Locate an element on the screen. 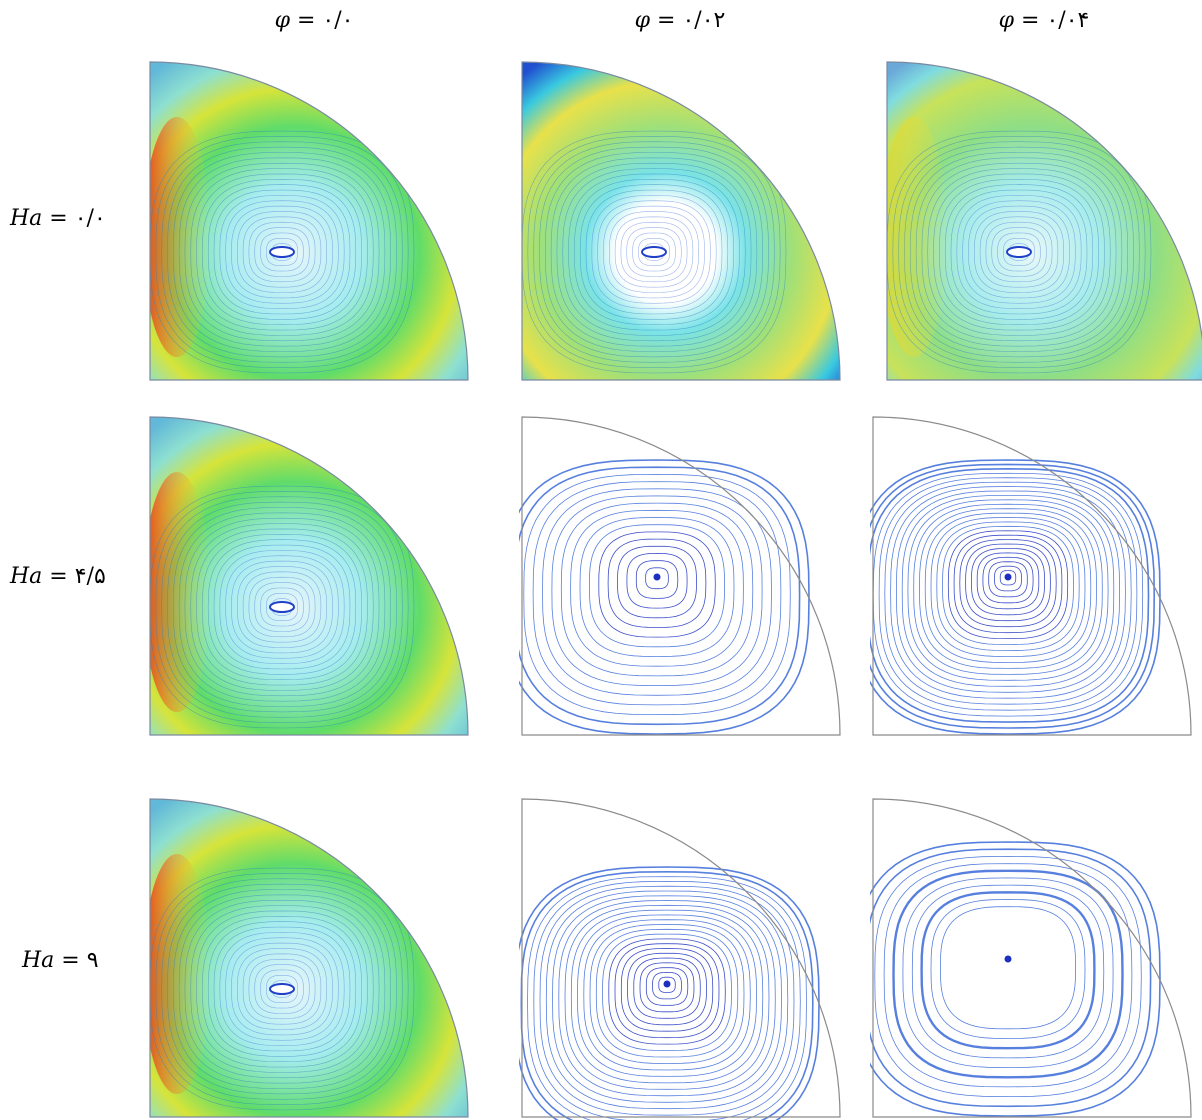 This screenshot has height=1120, width=1202. phi-value: ۰/۰۲ is located at coordinates (704, 20).